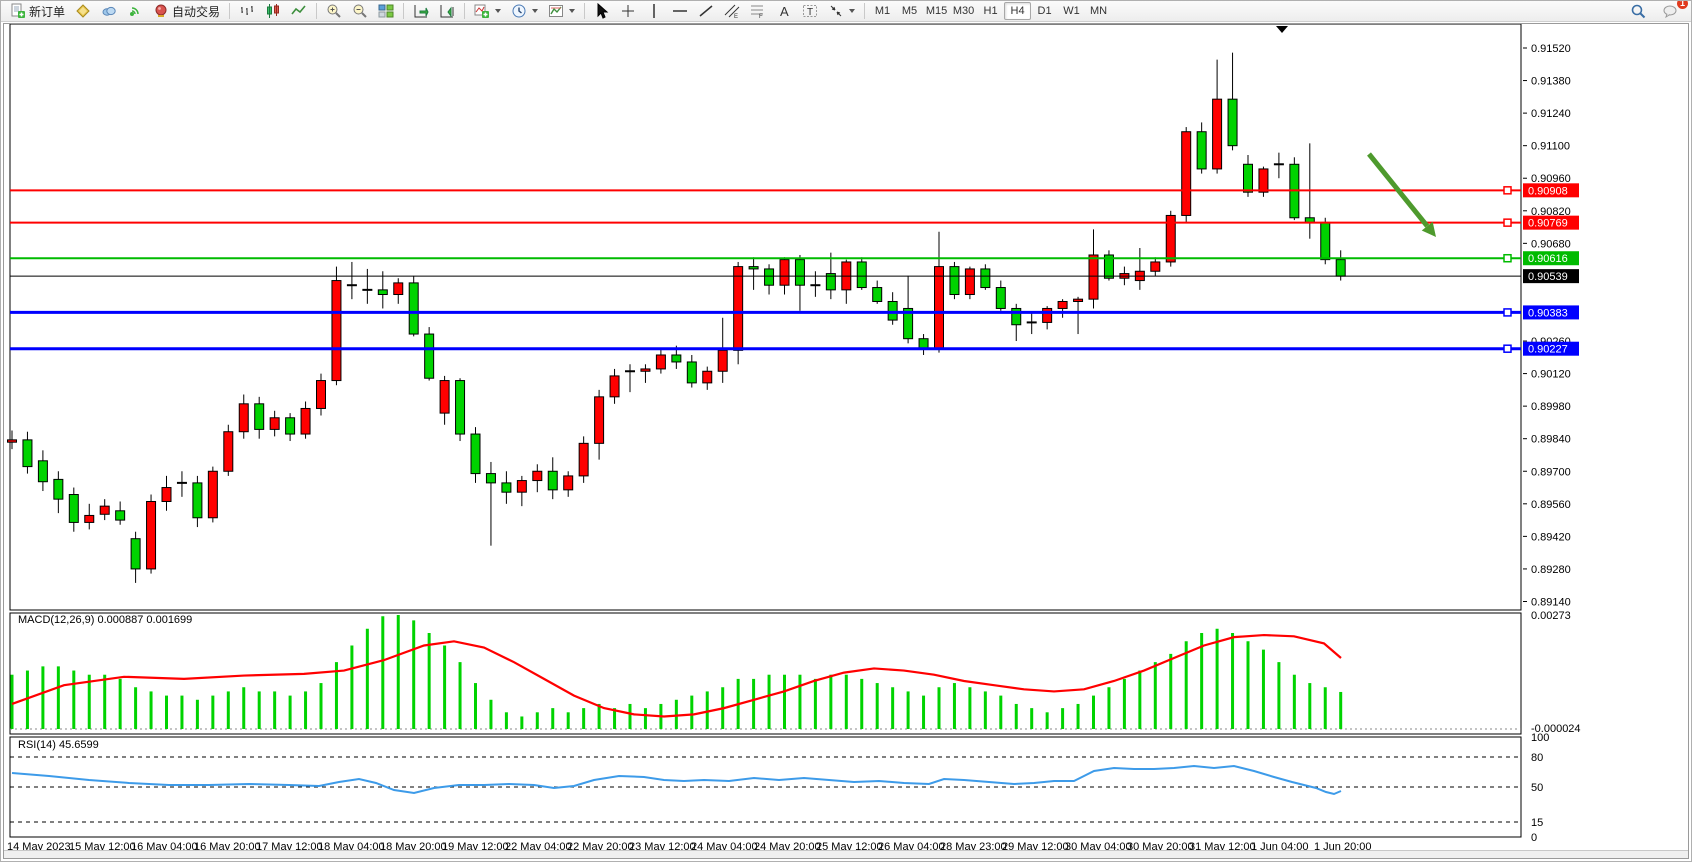 The height and width of the screenshot is (862, 1692). I want to click on candlestick-chart-button, so click(273, 11).